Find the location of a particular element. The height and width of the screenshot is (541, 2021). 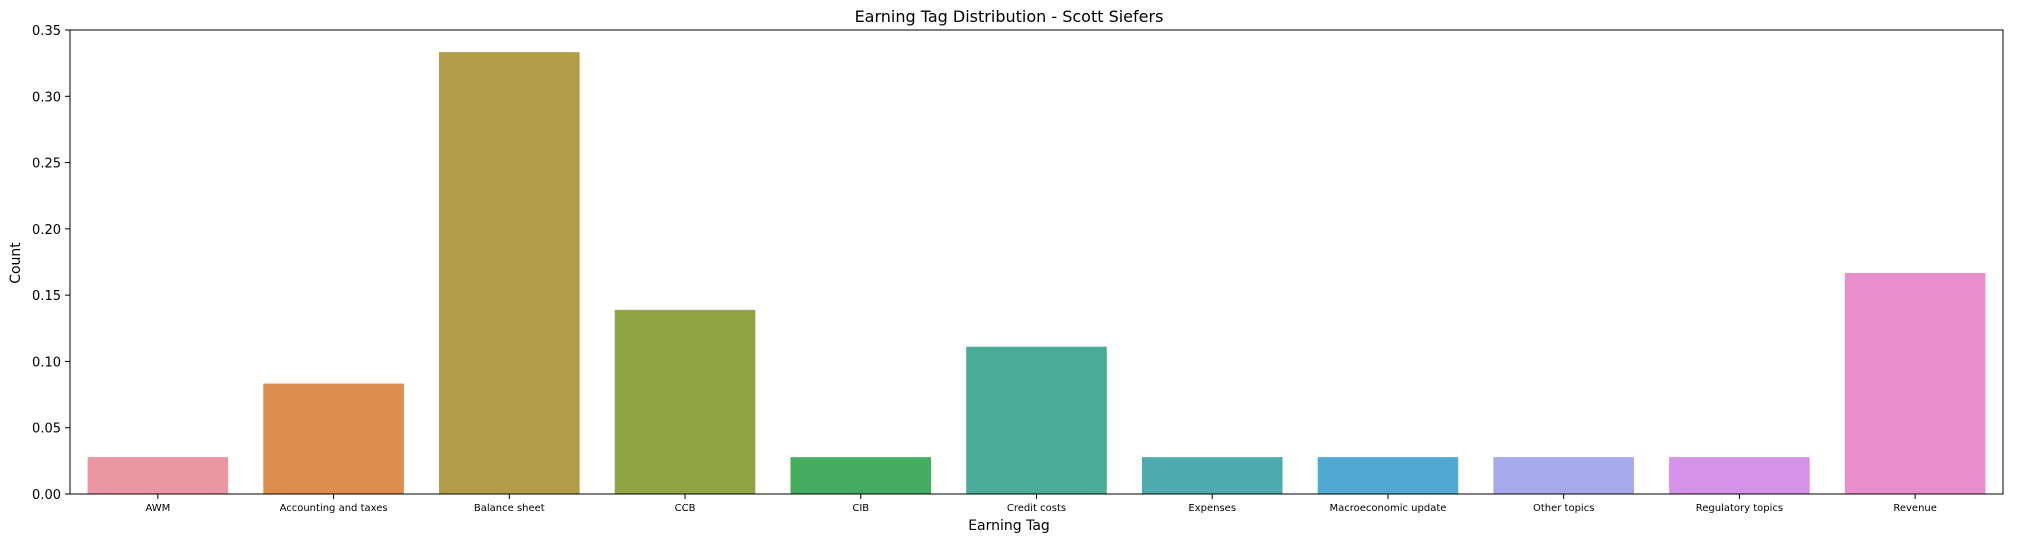

y-tick-label: 0.25 is located at coordinates (46, 164).